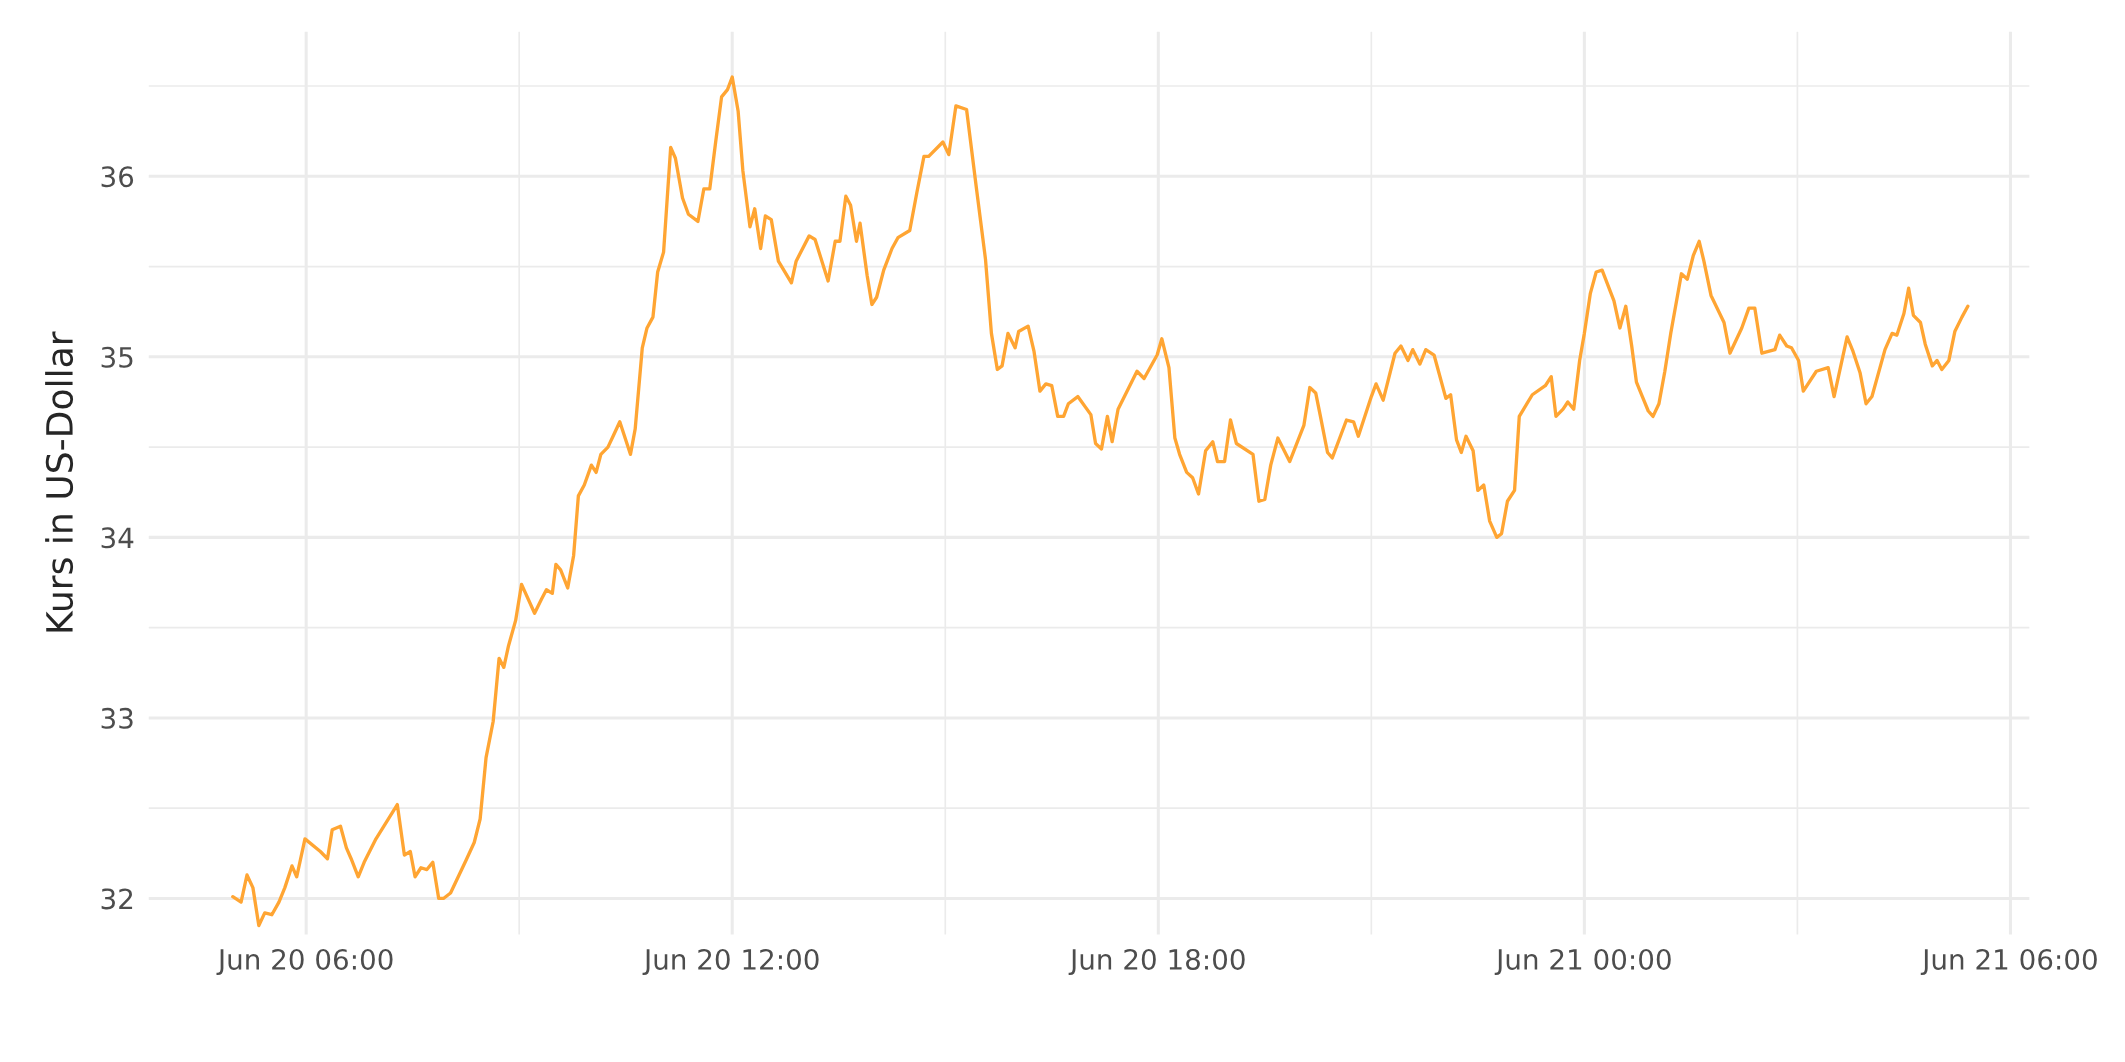 The image size is (2125, 1062). What do you see at coordinates (117, 538) in the screenshot?
I see `y-tick-label: 34` at bounding box center [117, 538].